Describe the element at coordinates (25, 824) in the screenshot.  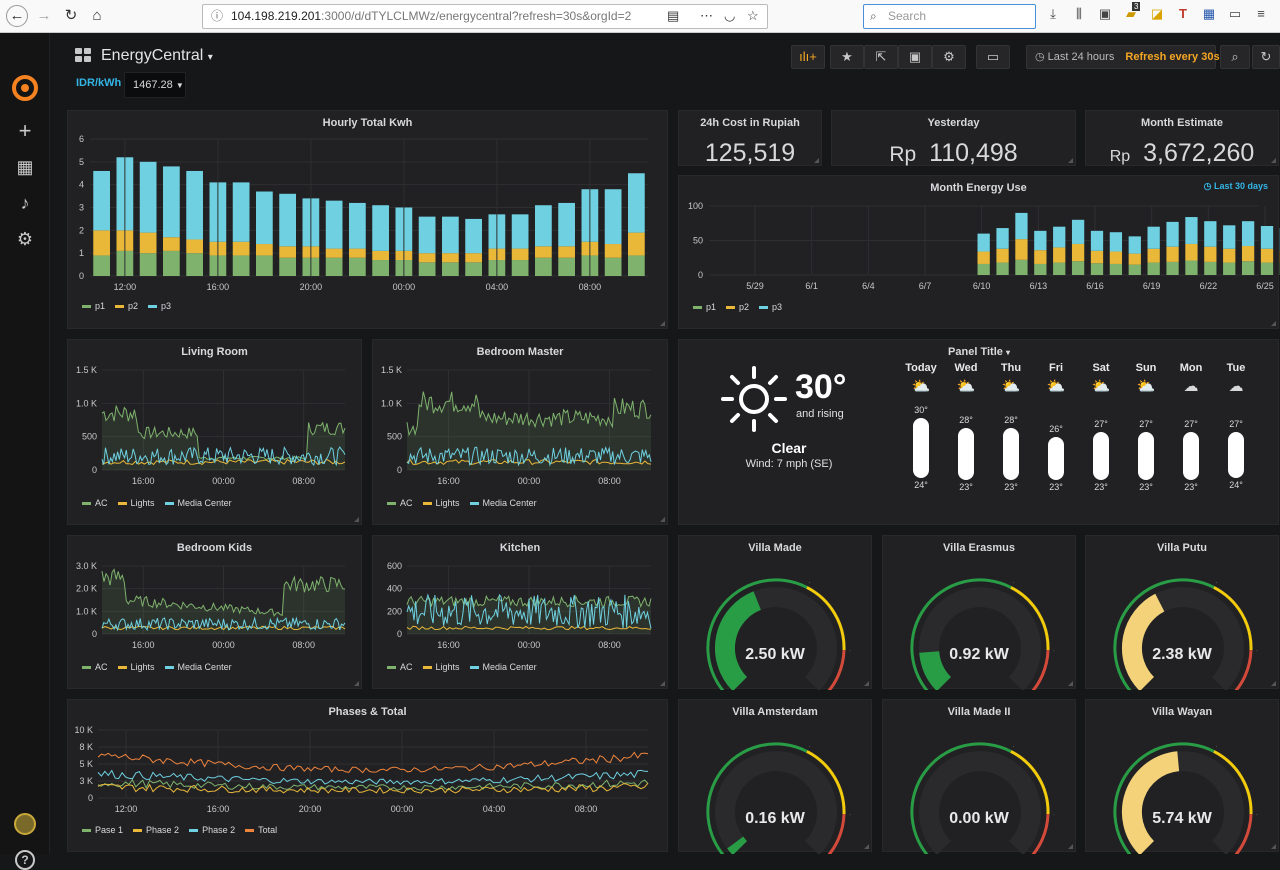
I see `user-avatar` at that location.